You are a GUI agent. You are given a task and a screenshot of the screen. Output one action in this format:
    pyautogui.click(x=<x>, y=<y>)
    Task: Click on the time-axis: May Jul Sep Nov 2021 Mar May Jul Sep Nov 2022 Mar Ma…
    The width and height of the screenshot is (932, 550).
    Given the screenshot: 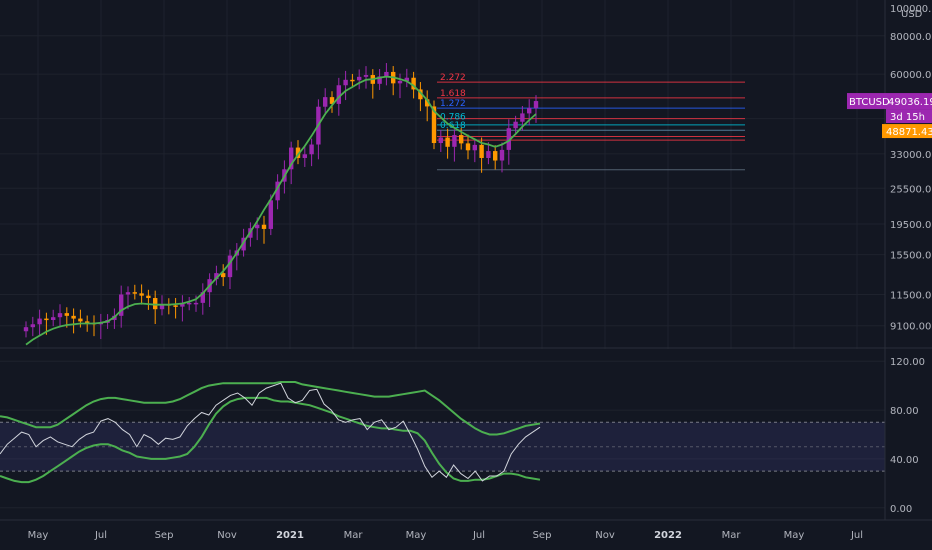 What is the action you would take?
    pyautogui.click(x=445, y=535)
    